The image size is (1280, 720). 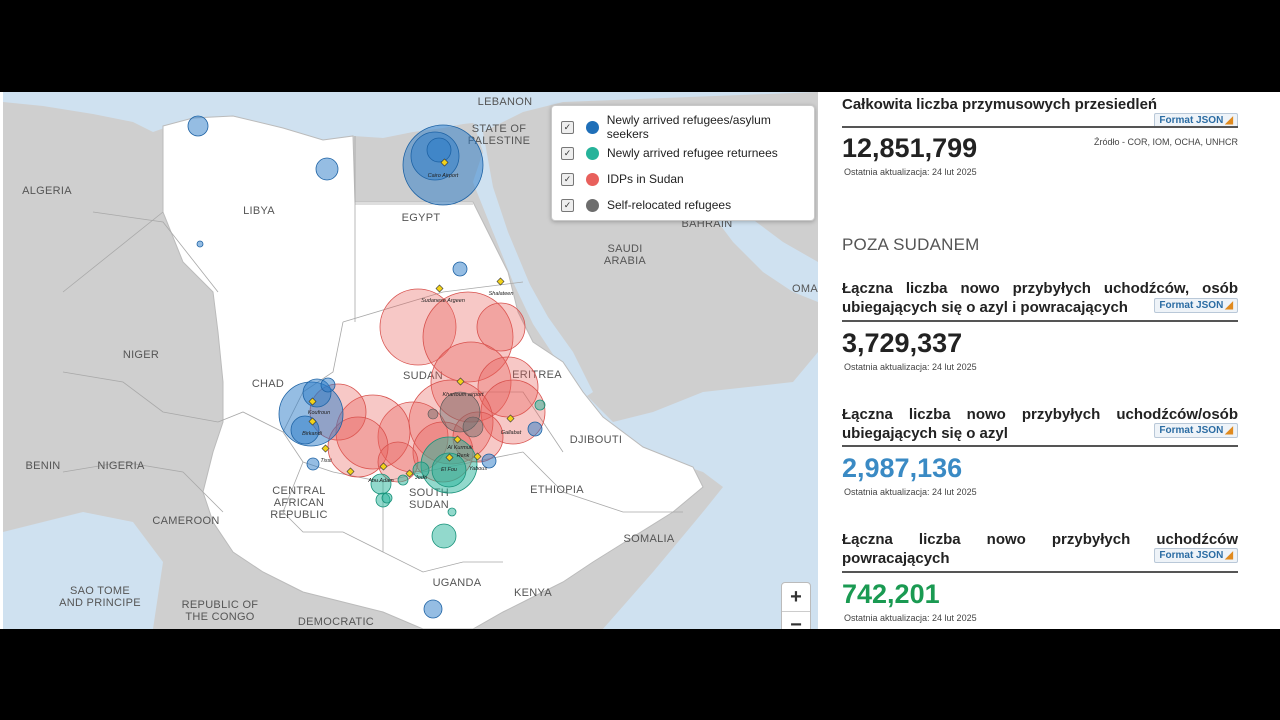 I want to click on stat-value-refugees-returnees: 3,729,337, so click(x=902, y=343).